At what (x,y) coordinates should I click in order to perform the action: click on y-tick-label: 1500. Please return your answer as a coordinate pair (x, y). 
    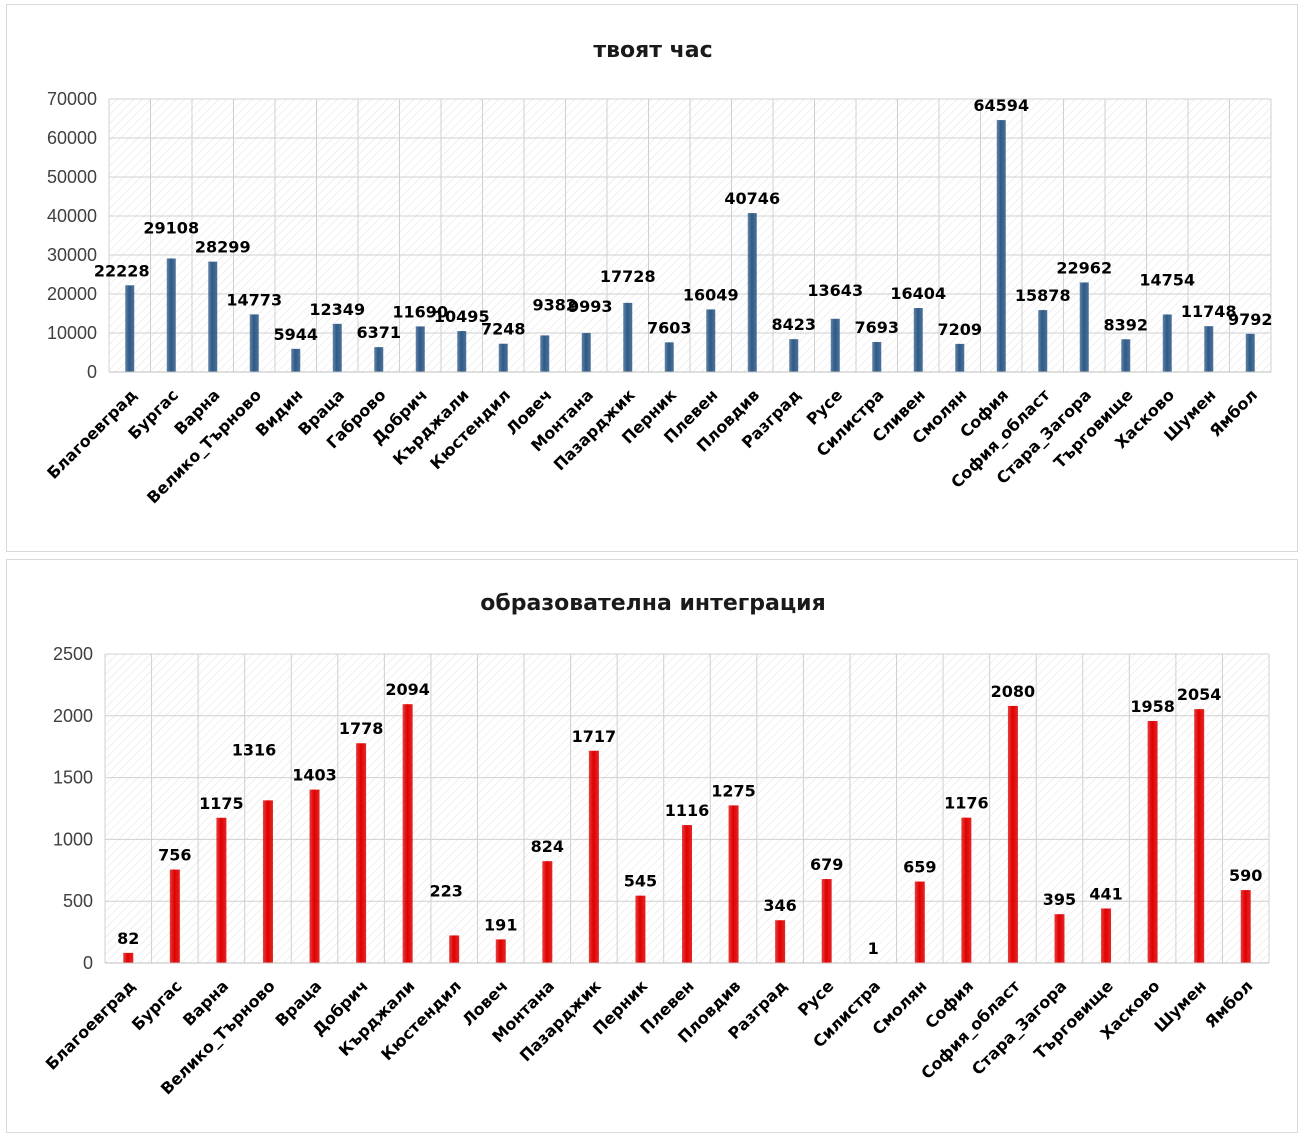
    Looking at the image, I should click on (73, 778).